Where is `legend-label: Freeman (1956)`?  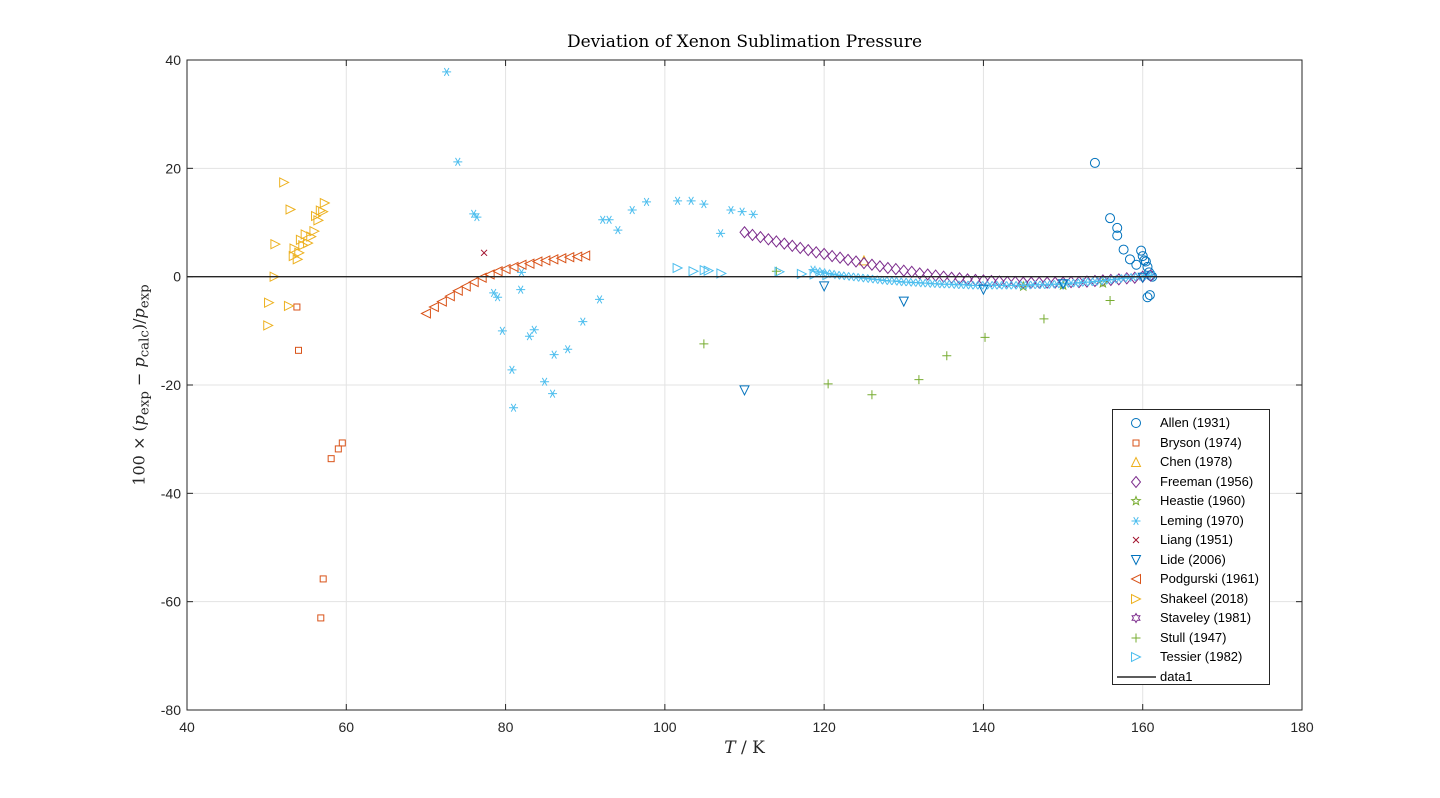
legend-label: Freeman (1956) is located at coordinates (1207, 481).